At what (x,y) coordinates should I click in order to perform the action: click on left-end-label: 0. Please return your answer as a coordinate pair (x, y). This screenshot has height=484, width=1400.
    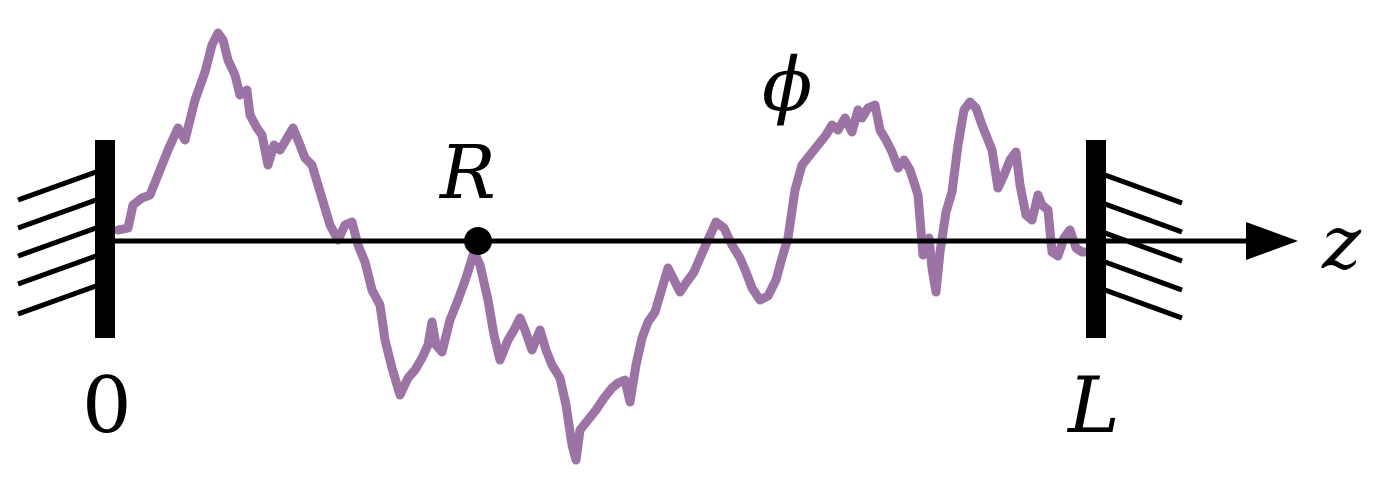
    Looking at the image, I should click on (107, 406).